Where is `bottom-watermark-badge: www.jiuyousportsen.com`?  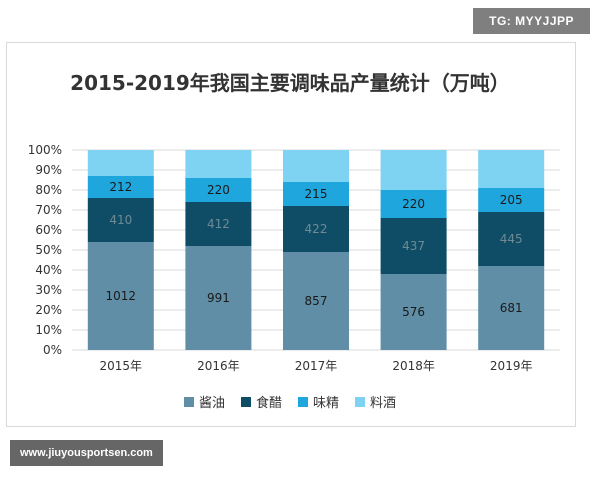
bottom-watermark-badge: www.jiuyousportsen.com is located at coordinates (86, 453).